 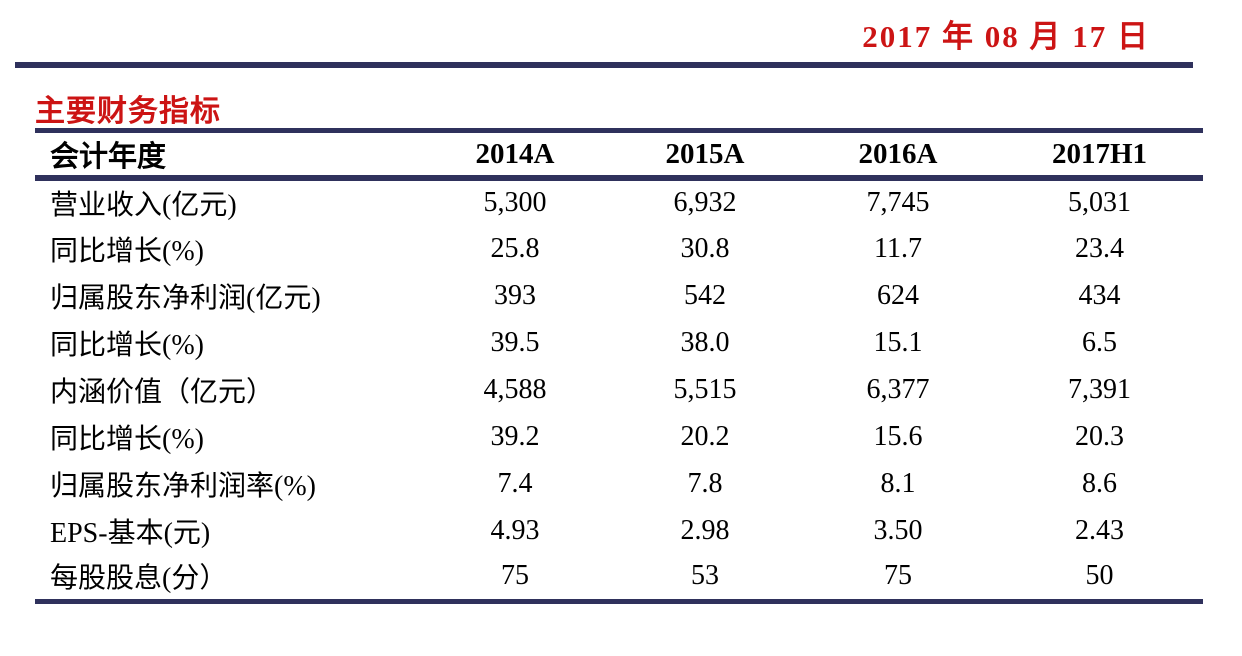 What do you see at coordinates (515, 436) in the screenshot?
I see `cell-value: 39.2` at bounding box center [515, 436].